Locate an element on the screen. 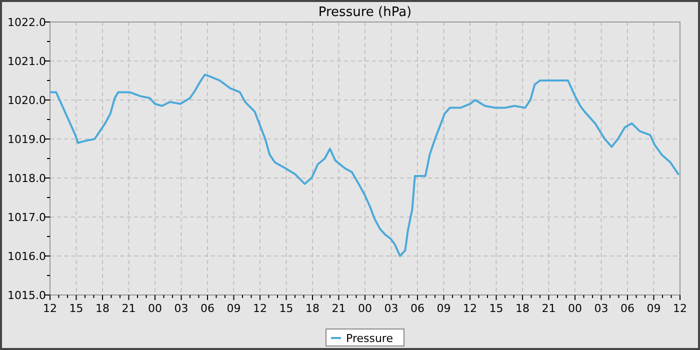 The height and width of the screenshot is (350, 700). y-tick-label: 1019.0 is located at coordinates (27, 139).